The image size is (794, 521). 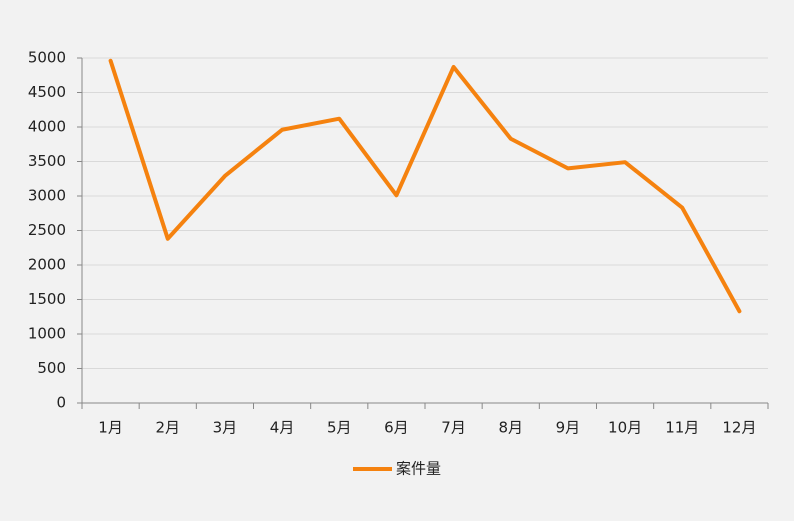 What do you see at coordinates (339, 428) in the screenshot?
I see `x-tick-label: 5月` at bounding box center [339, 428].